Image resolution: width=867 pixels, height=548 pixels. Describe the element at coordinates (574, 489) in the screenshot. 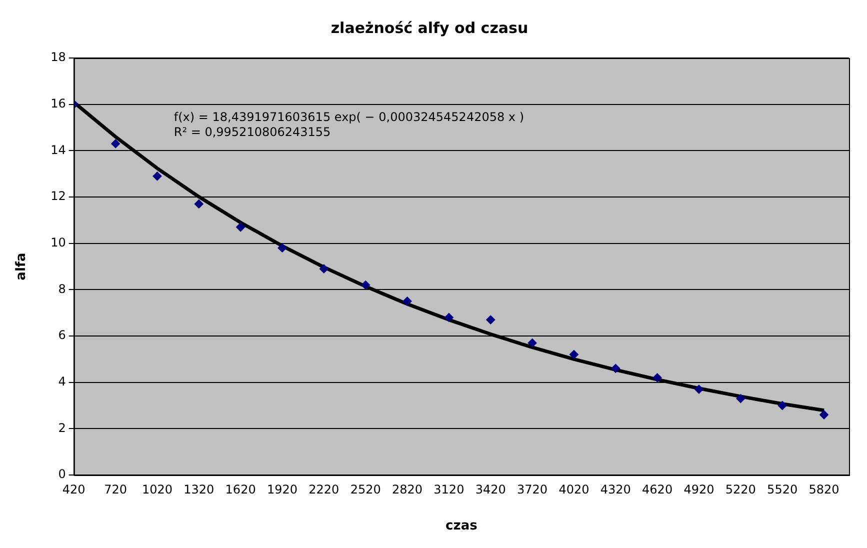

I see `x-tick-label: 4020` at that location.